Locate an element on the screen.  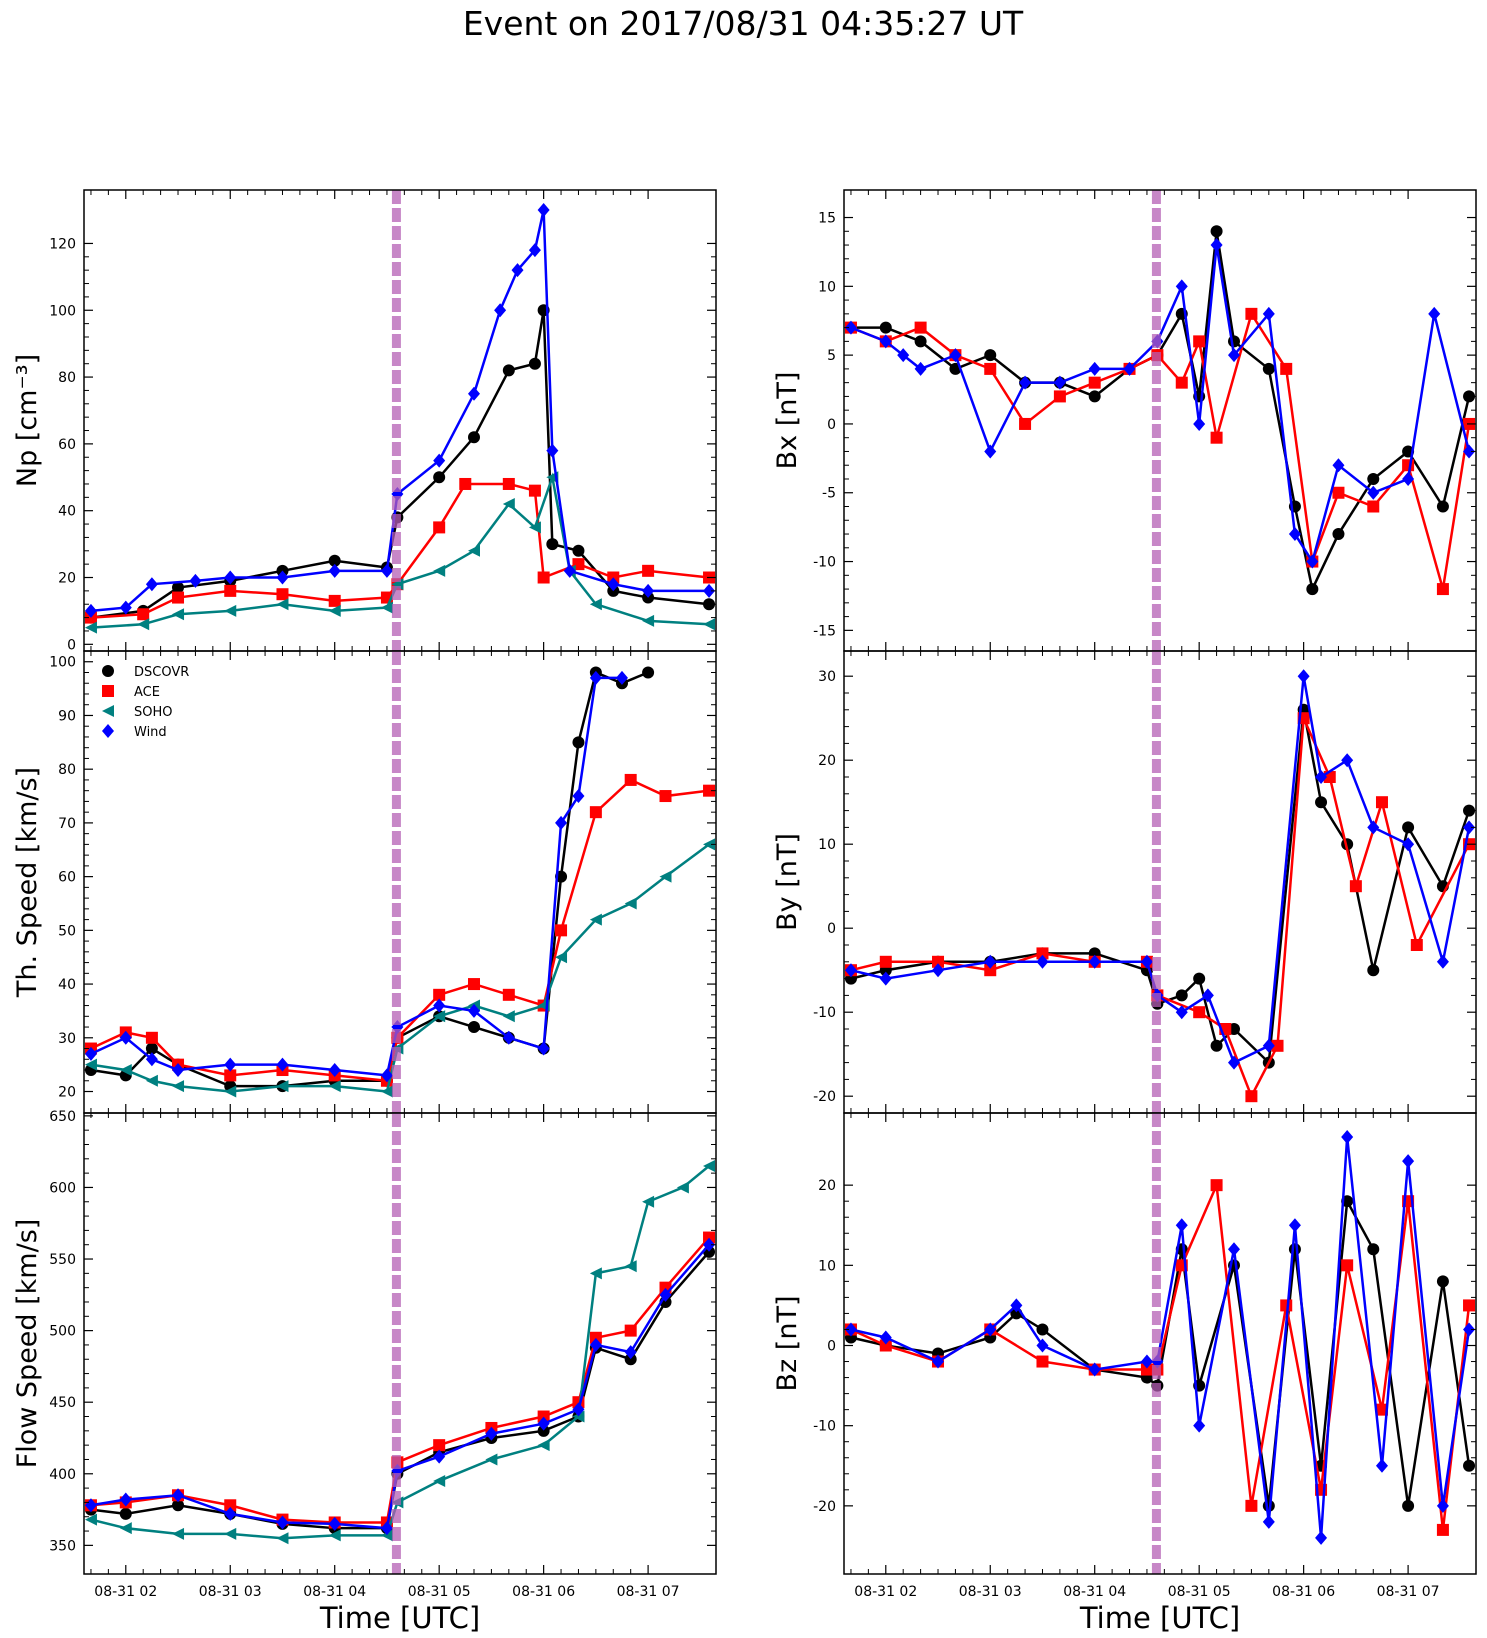
y-tick-label: 40 is located at coordinates (67, 512).